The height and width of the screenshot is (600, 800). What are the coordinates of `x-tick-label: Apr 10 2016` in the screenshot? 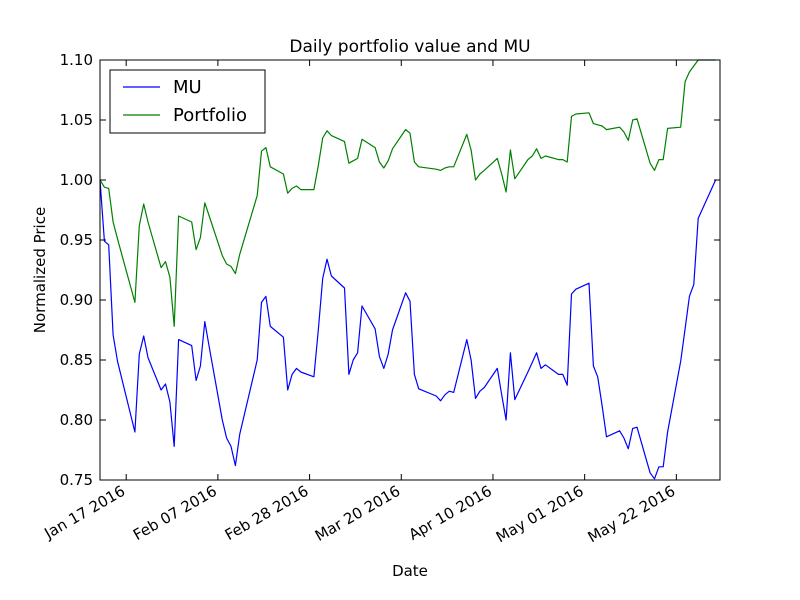 It's located at (450, 513).